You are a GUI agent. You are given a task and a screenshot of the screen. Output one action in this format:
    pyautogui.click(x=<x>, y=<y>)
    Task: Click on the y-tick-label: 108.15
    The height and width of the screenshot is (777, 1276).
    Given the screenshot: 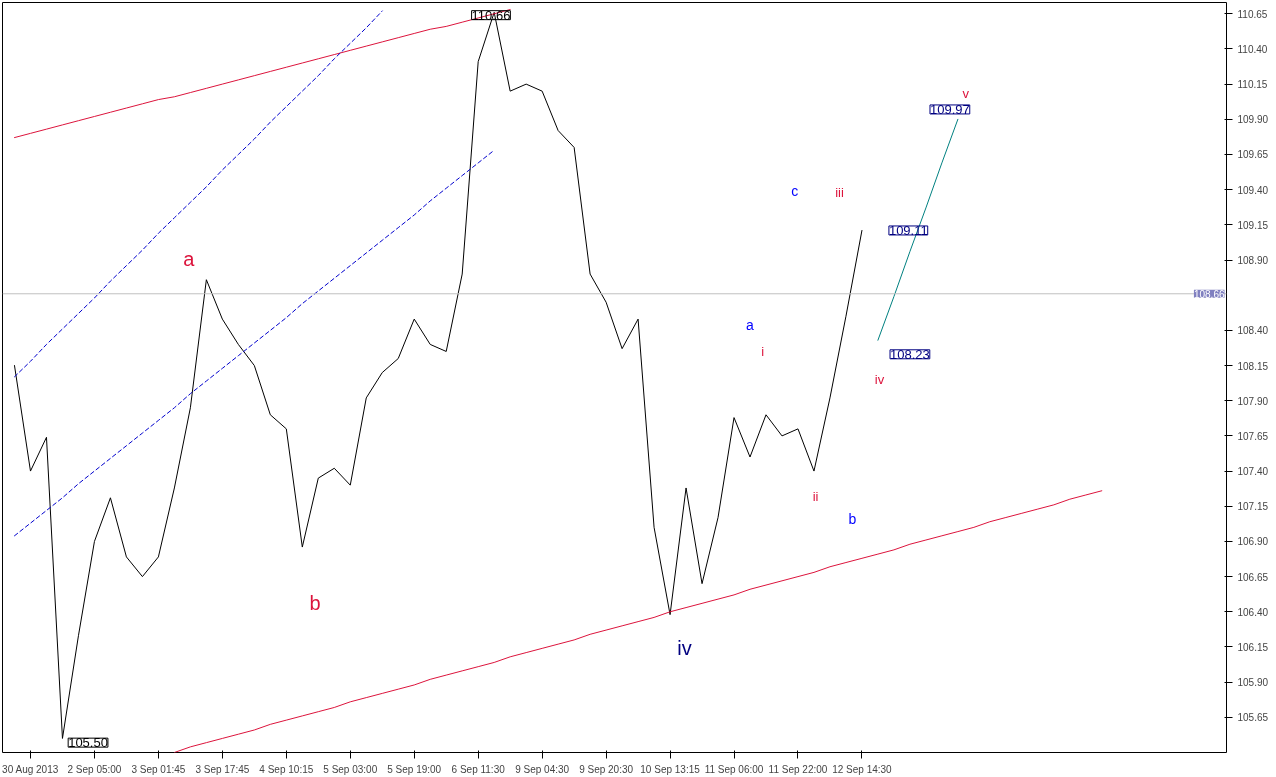 What is the action you would take?
    pyautogui.click(x=1253, y=366)
    